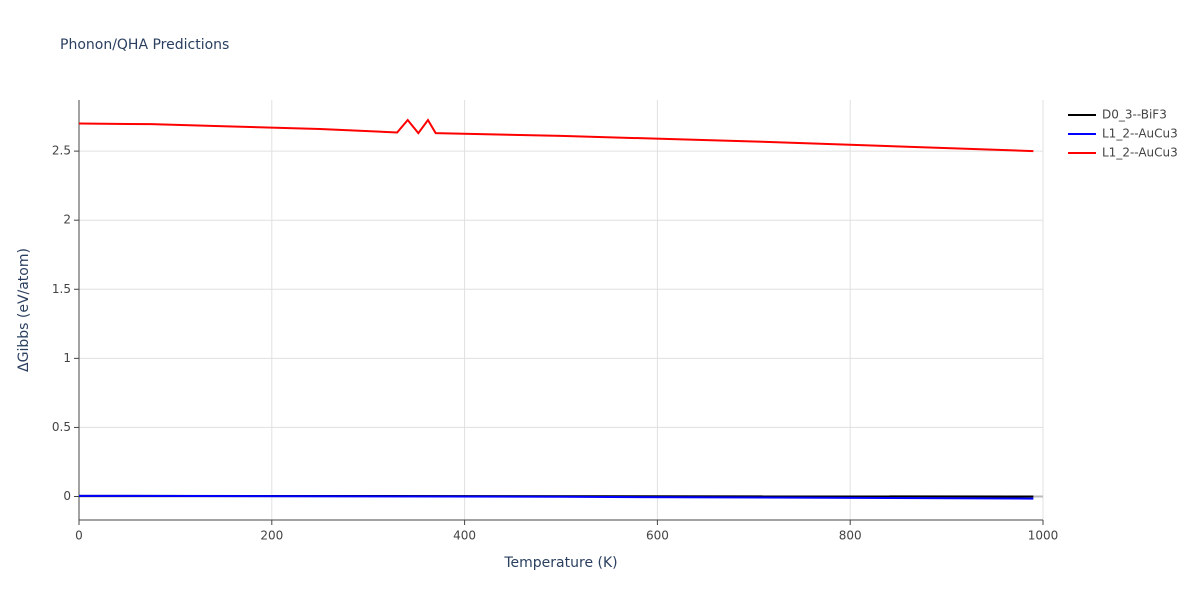  I want to click on chart-title: Phonon/QHA Predictions, so click(144, 45).